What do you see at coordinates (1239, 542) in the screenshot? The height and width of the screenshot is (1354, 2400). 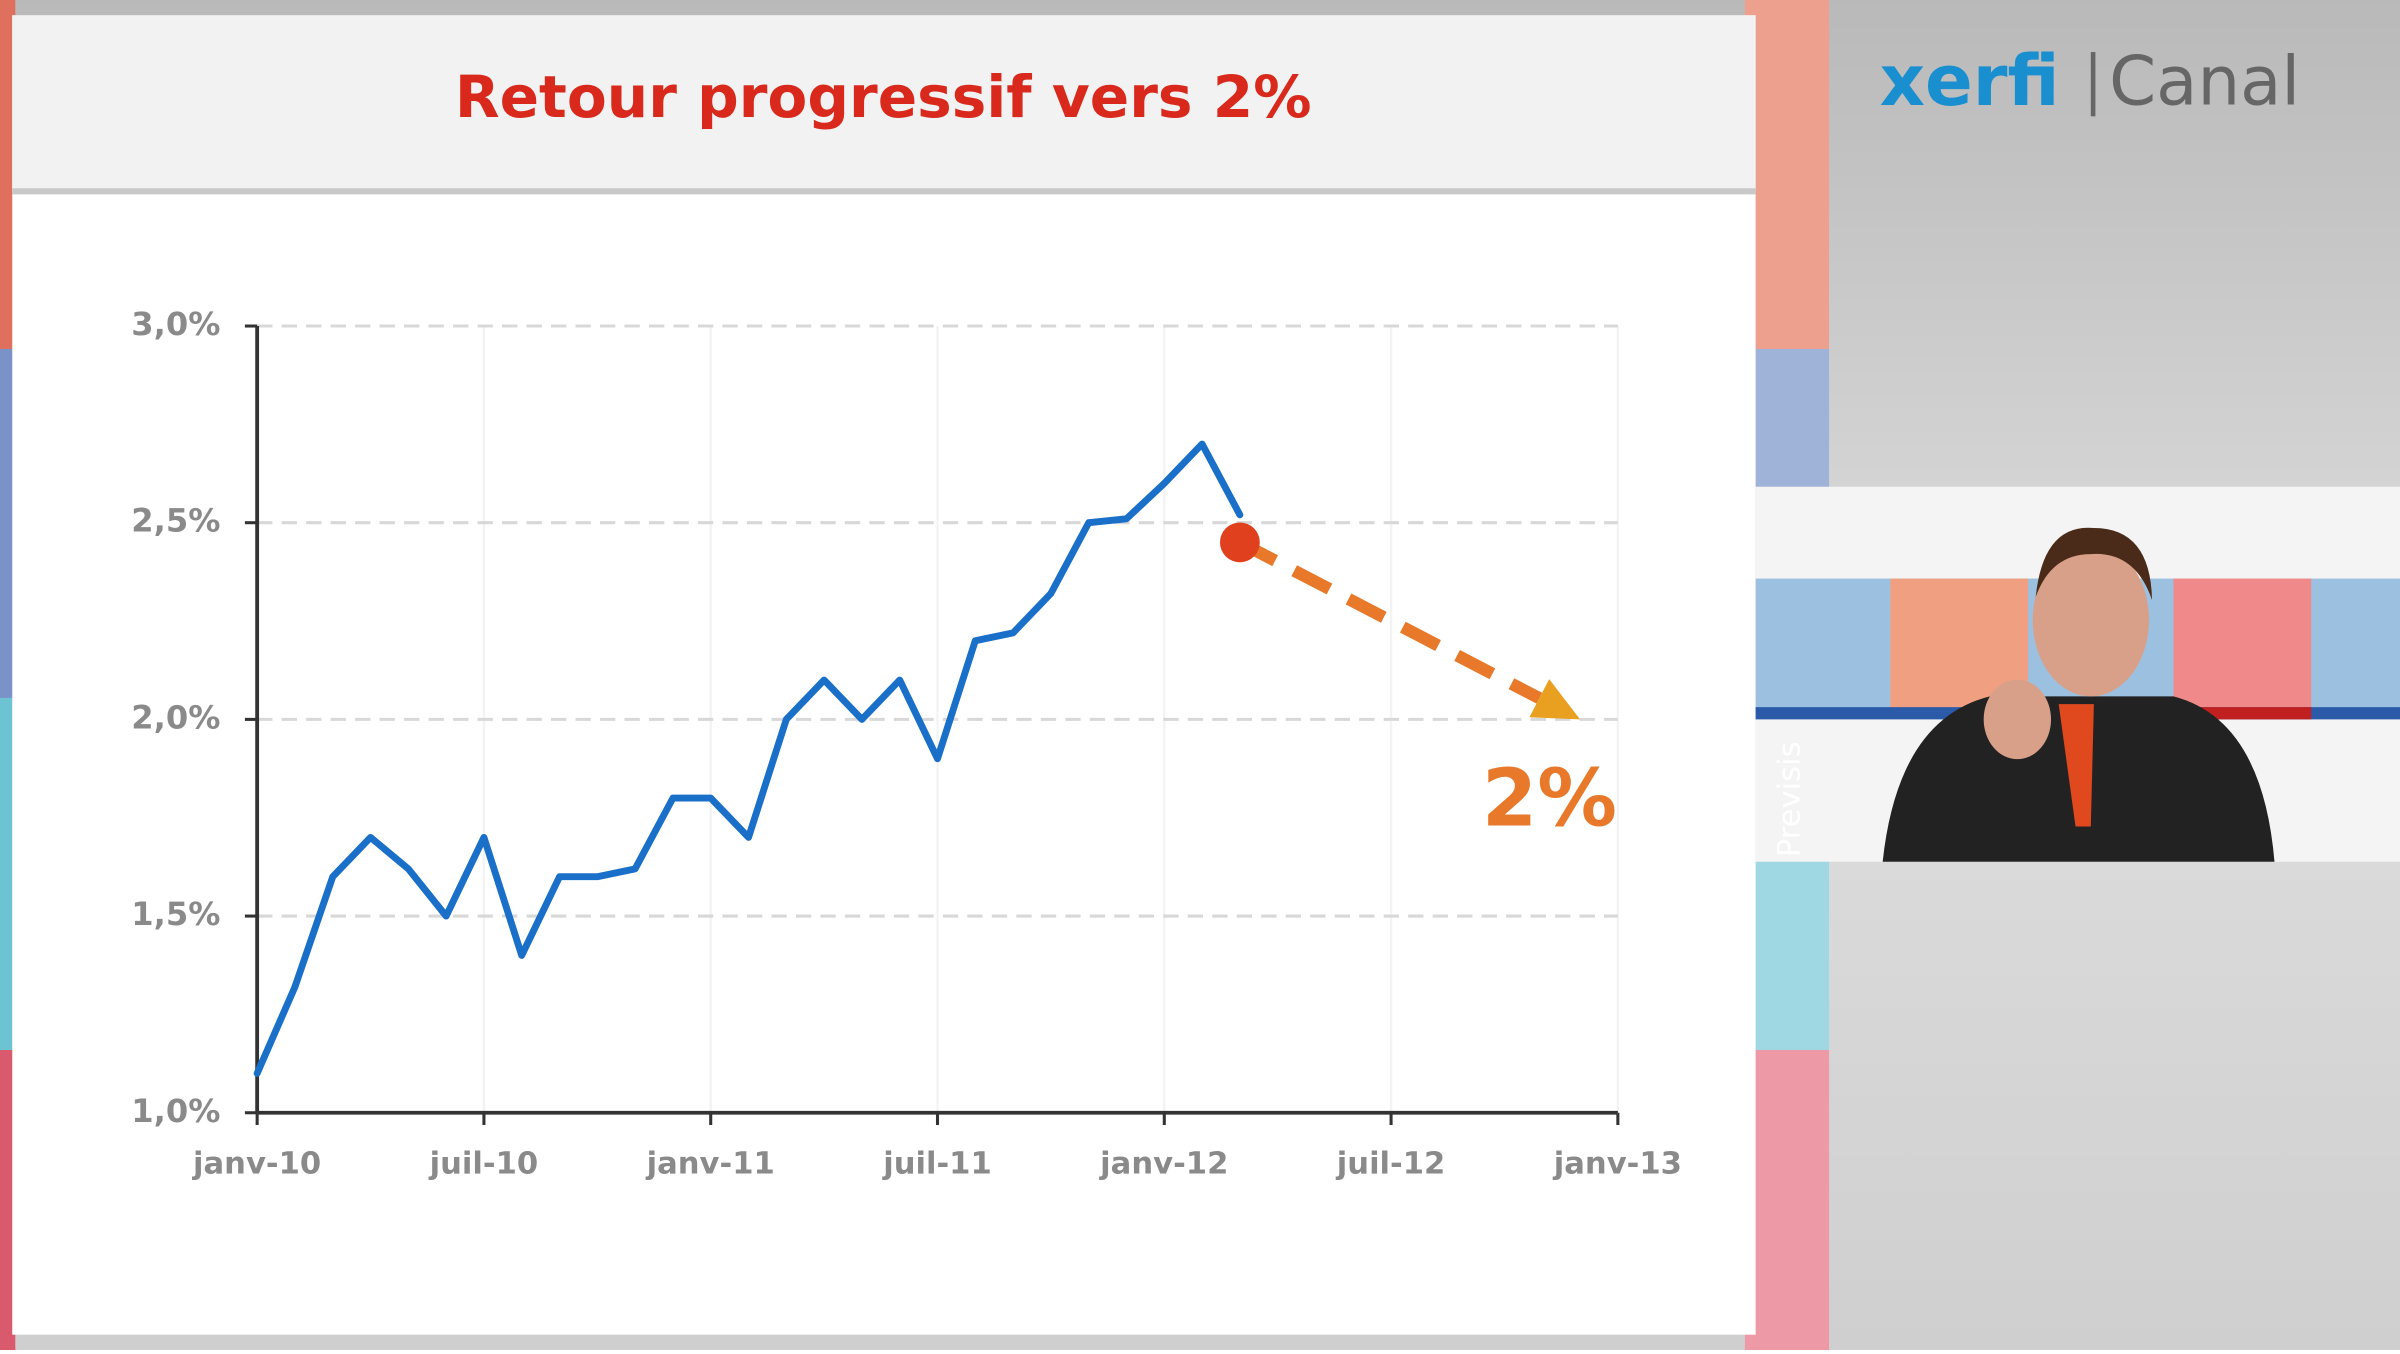 I see `forecast-start` at bounding box center [1239, 542].